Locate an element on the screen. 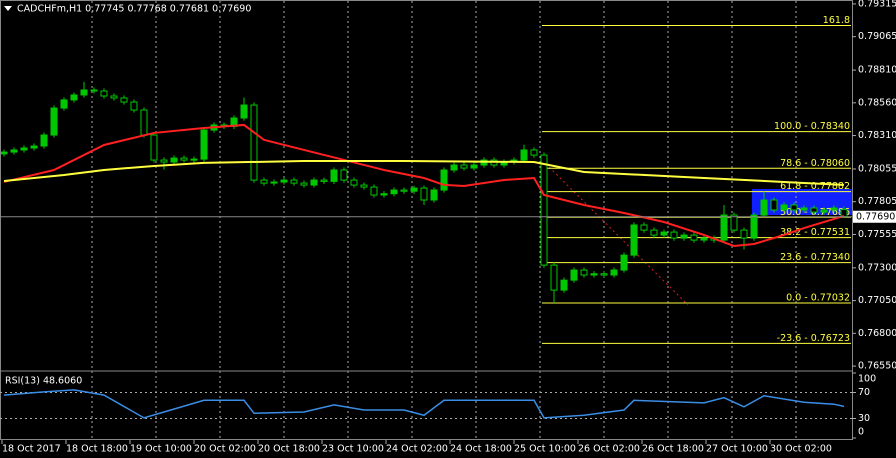 This screenshot has height=458, width=896. x-tick-label: 24 Oct 02:00 is located at coordinates (417, 449).